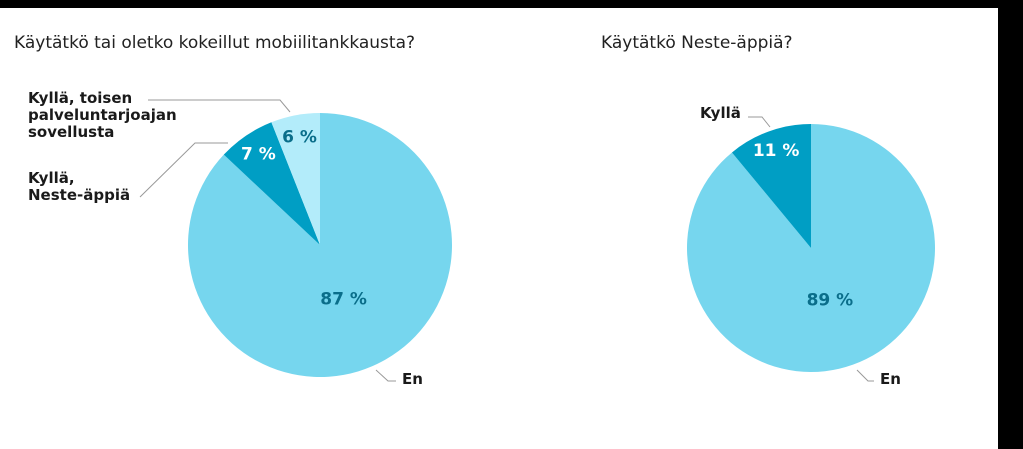 This screenshot has width=1023, height=449. What do you see at coordinates (299, 137) in the screenshot?
I see `value-label: 6 %` at bounding box center [299, 137].